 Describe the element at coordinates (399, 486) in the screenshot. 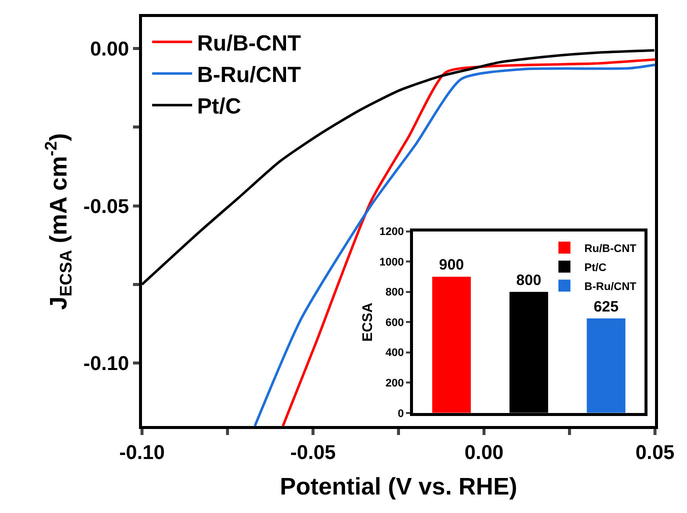

I see `x-axis-title: Potential (V vs. RHE)` at that location.